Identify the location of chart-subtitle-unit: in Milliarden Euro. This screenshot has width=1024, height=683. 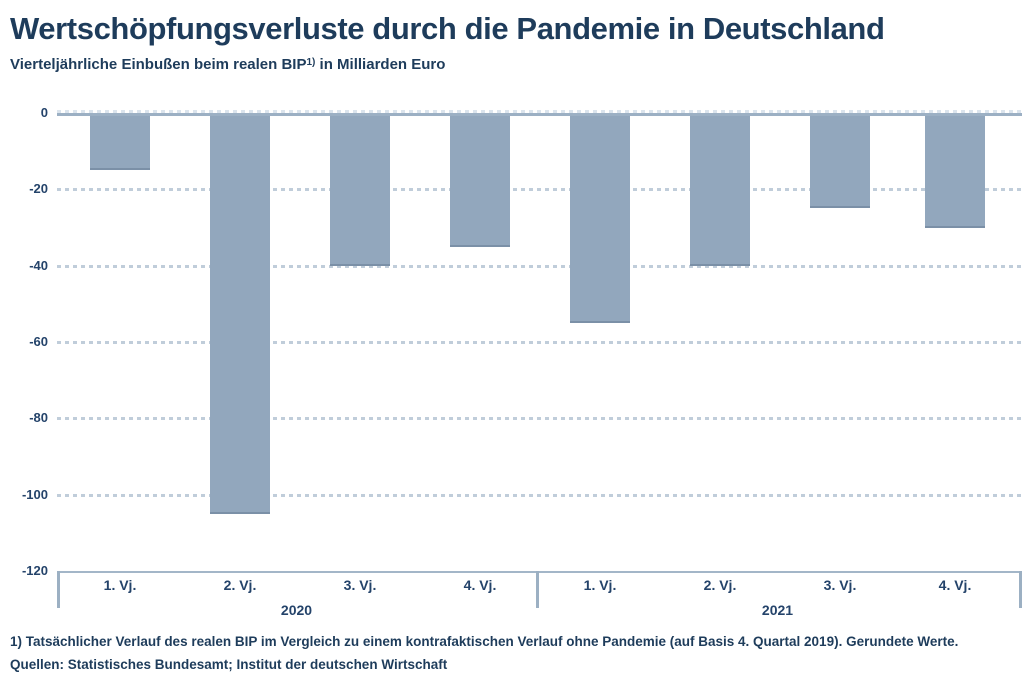
(380, 64).